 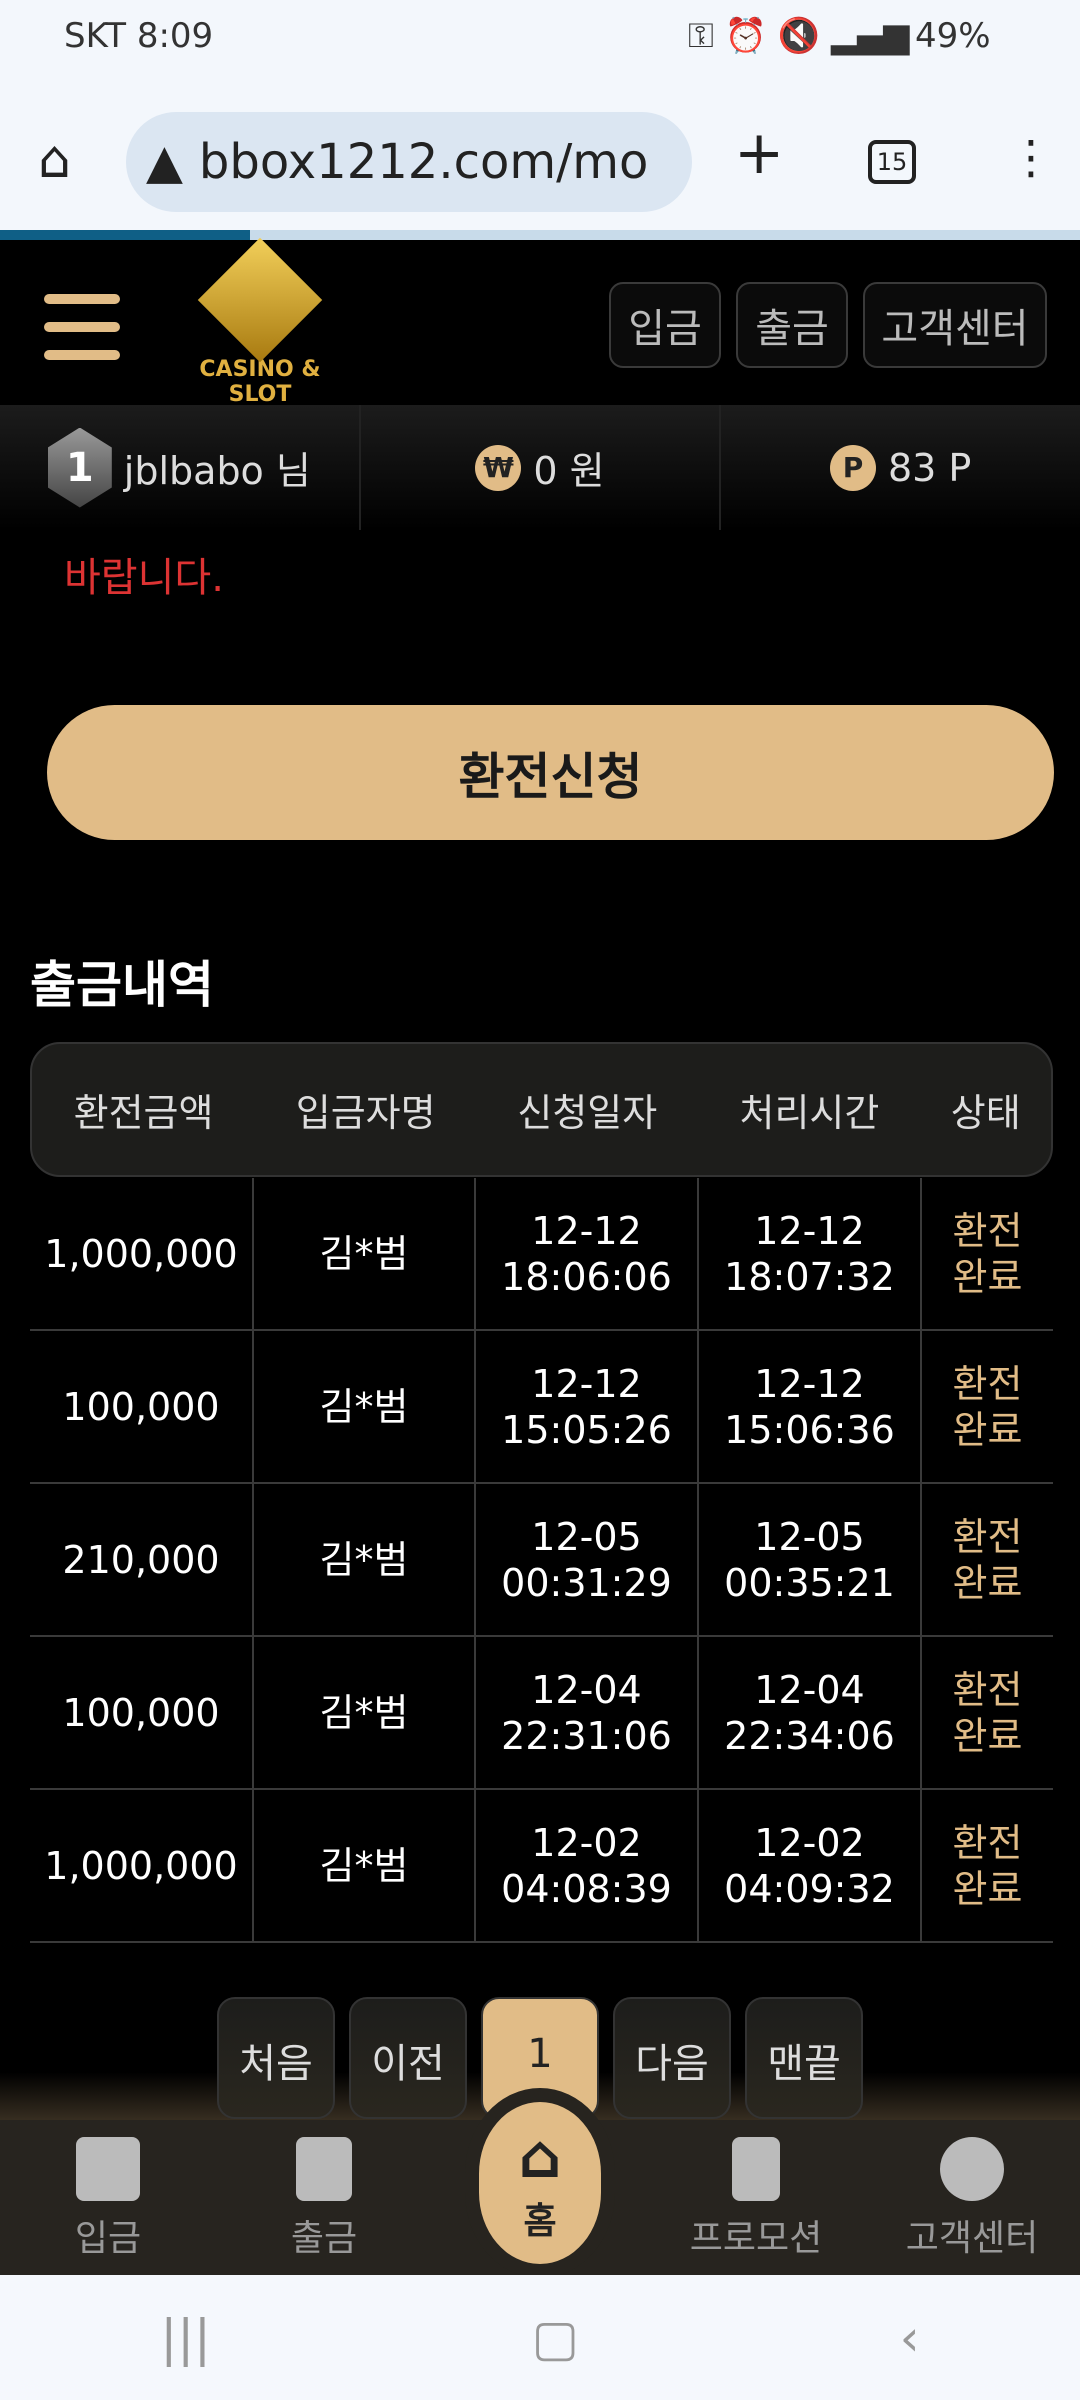 I want to click on status-bar: SKT 8:09 ⚿ ⏰ 🔇 ▂▄▆ 49%, so click(x=540, y=35).